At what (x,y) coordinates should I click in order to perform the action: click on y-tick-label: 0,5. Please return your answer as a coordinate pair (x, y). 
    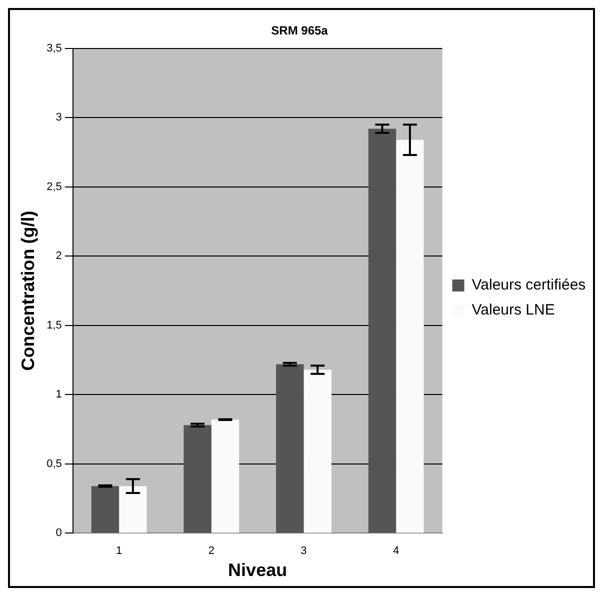
    Looking at the image, I should click on (54, 464).